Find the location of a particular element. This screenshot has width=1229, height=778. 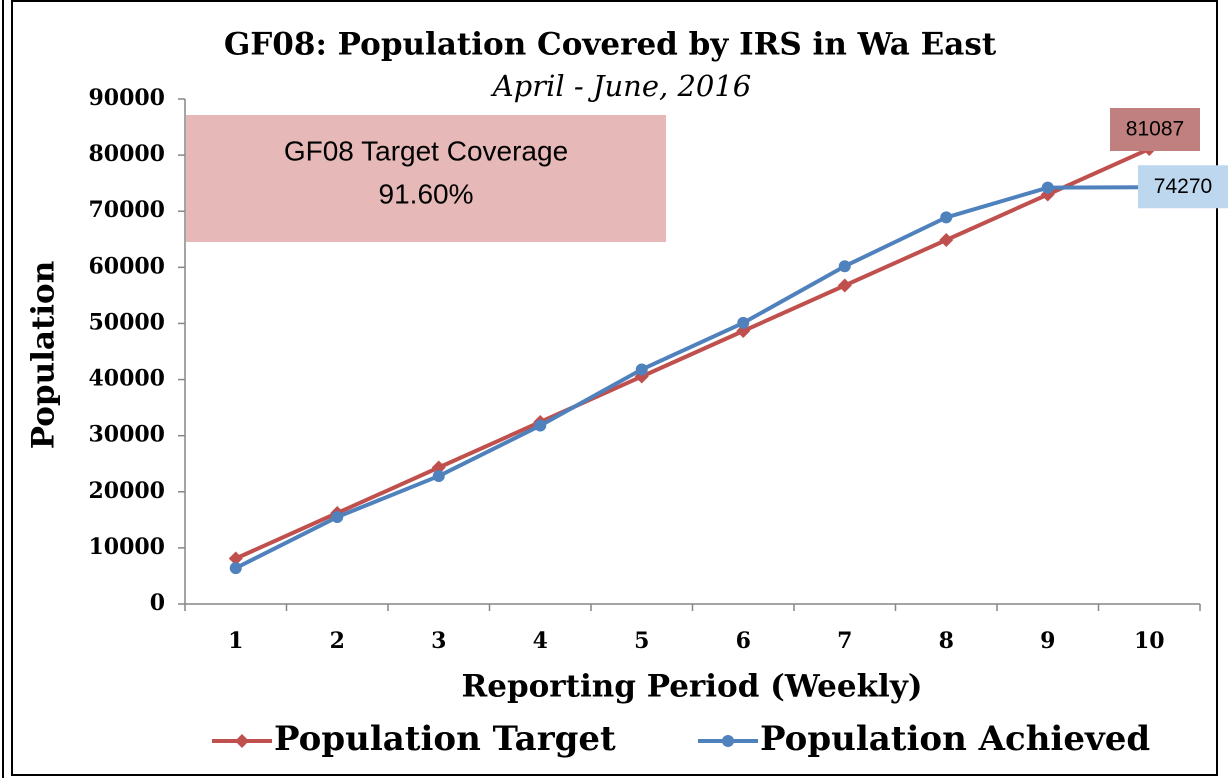

x-tick-label: 5 is located at coordinates (641, 641).